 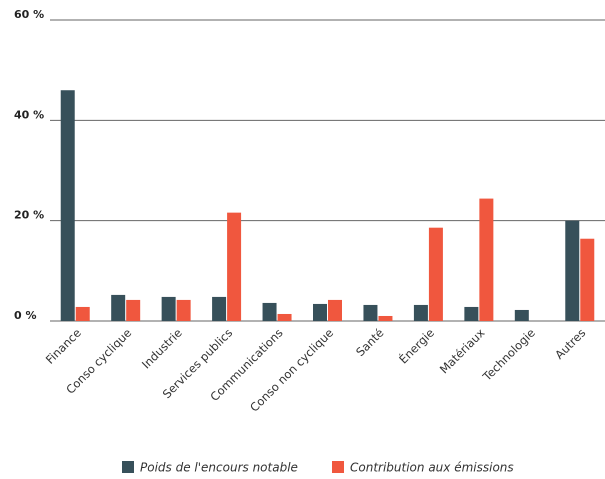 I want to click on y-tick-label: 20 %, so click(x=29, y=215).